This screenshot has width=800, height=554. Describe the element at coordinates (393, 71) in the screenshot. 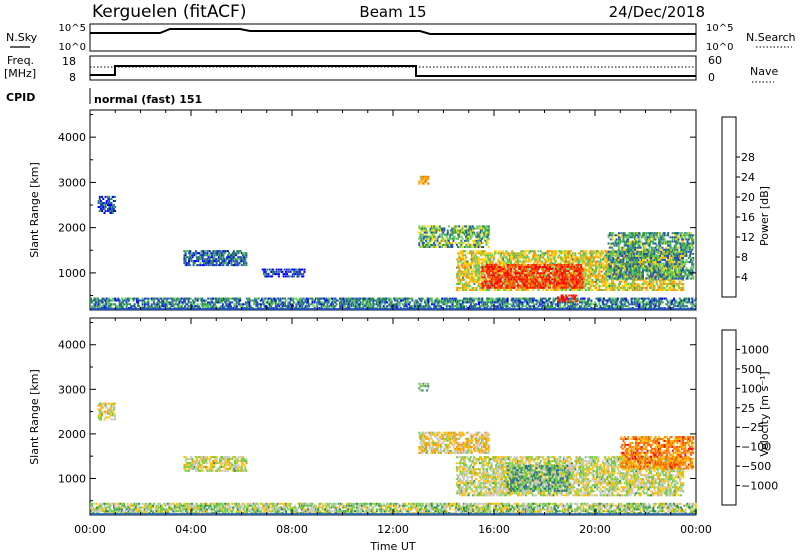

I see `freq-line` at that location.